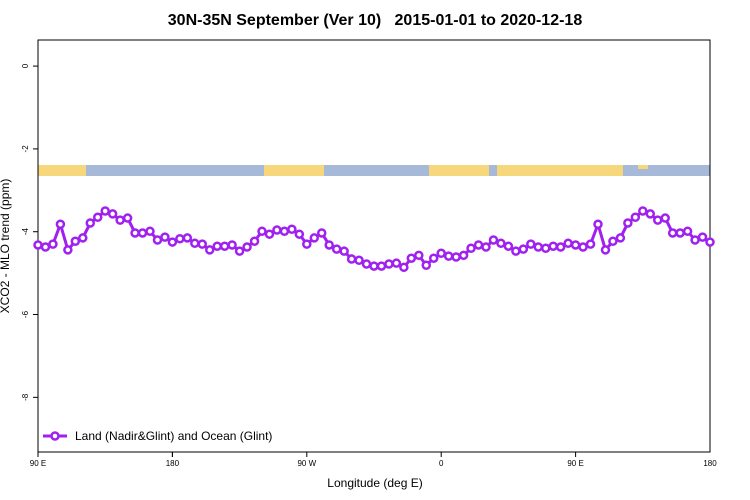 This screenshot has height=500, width=750. What do you see at coordinates (25, 232) in the screenshot?
I see `y-tick-label: -4` at bounding box center [25, 232].